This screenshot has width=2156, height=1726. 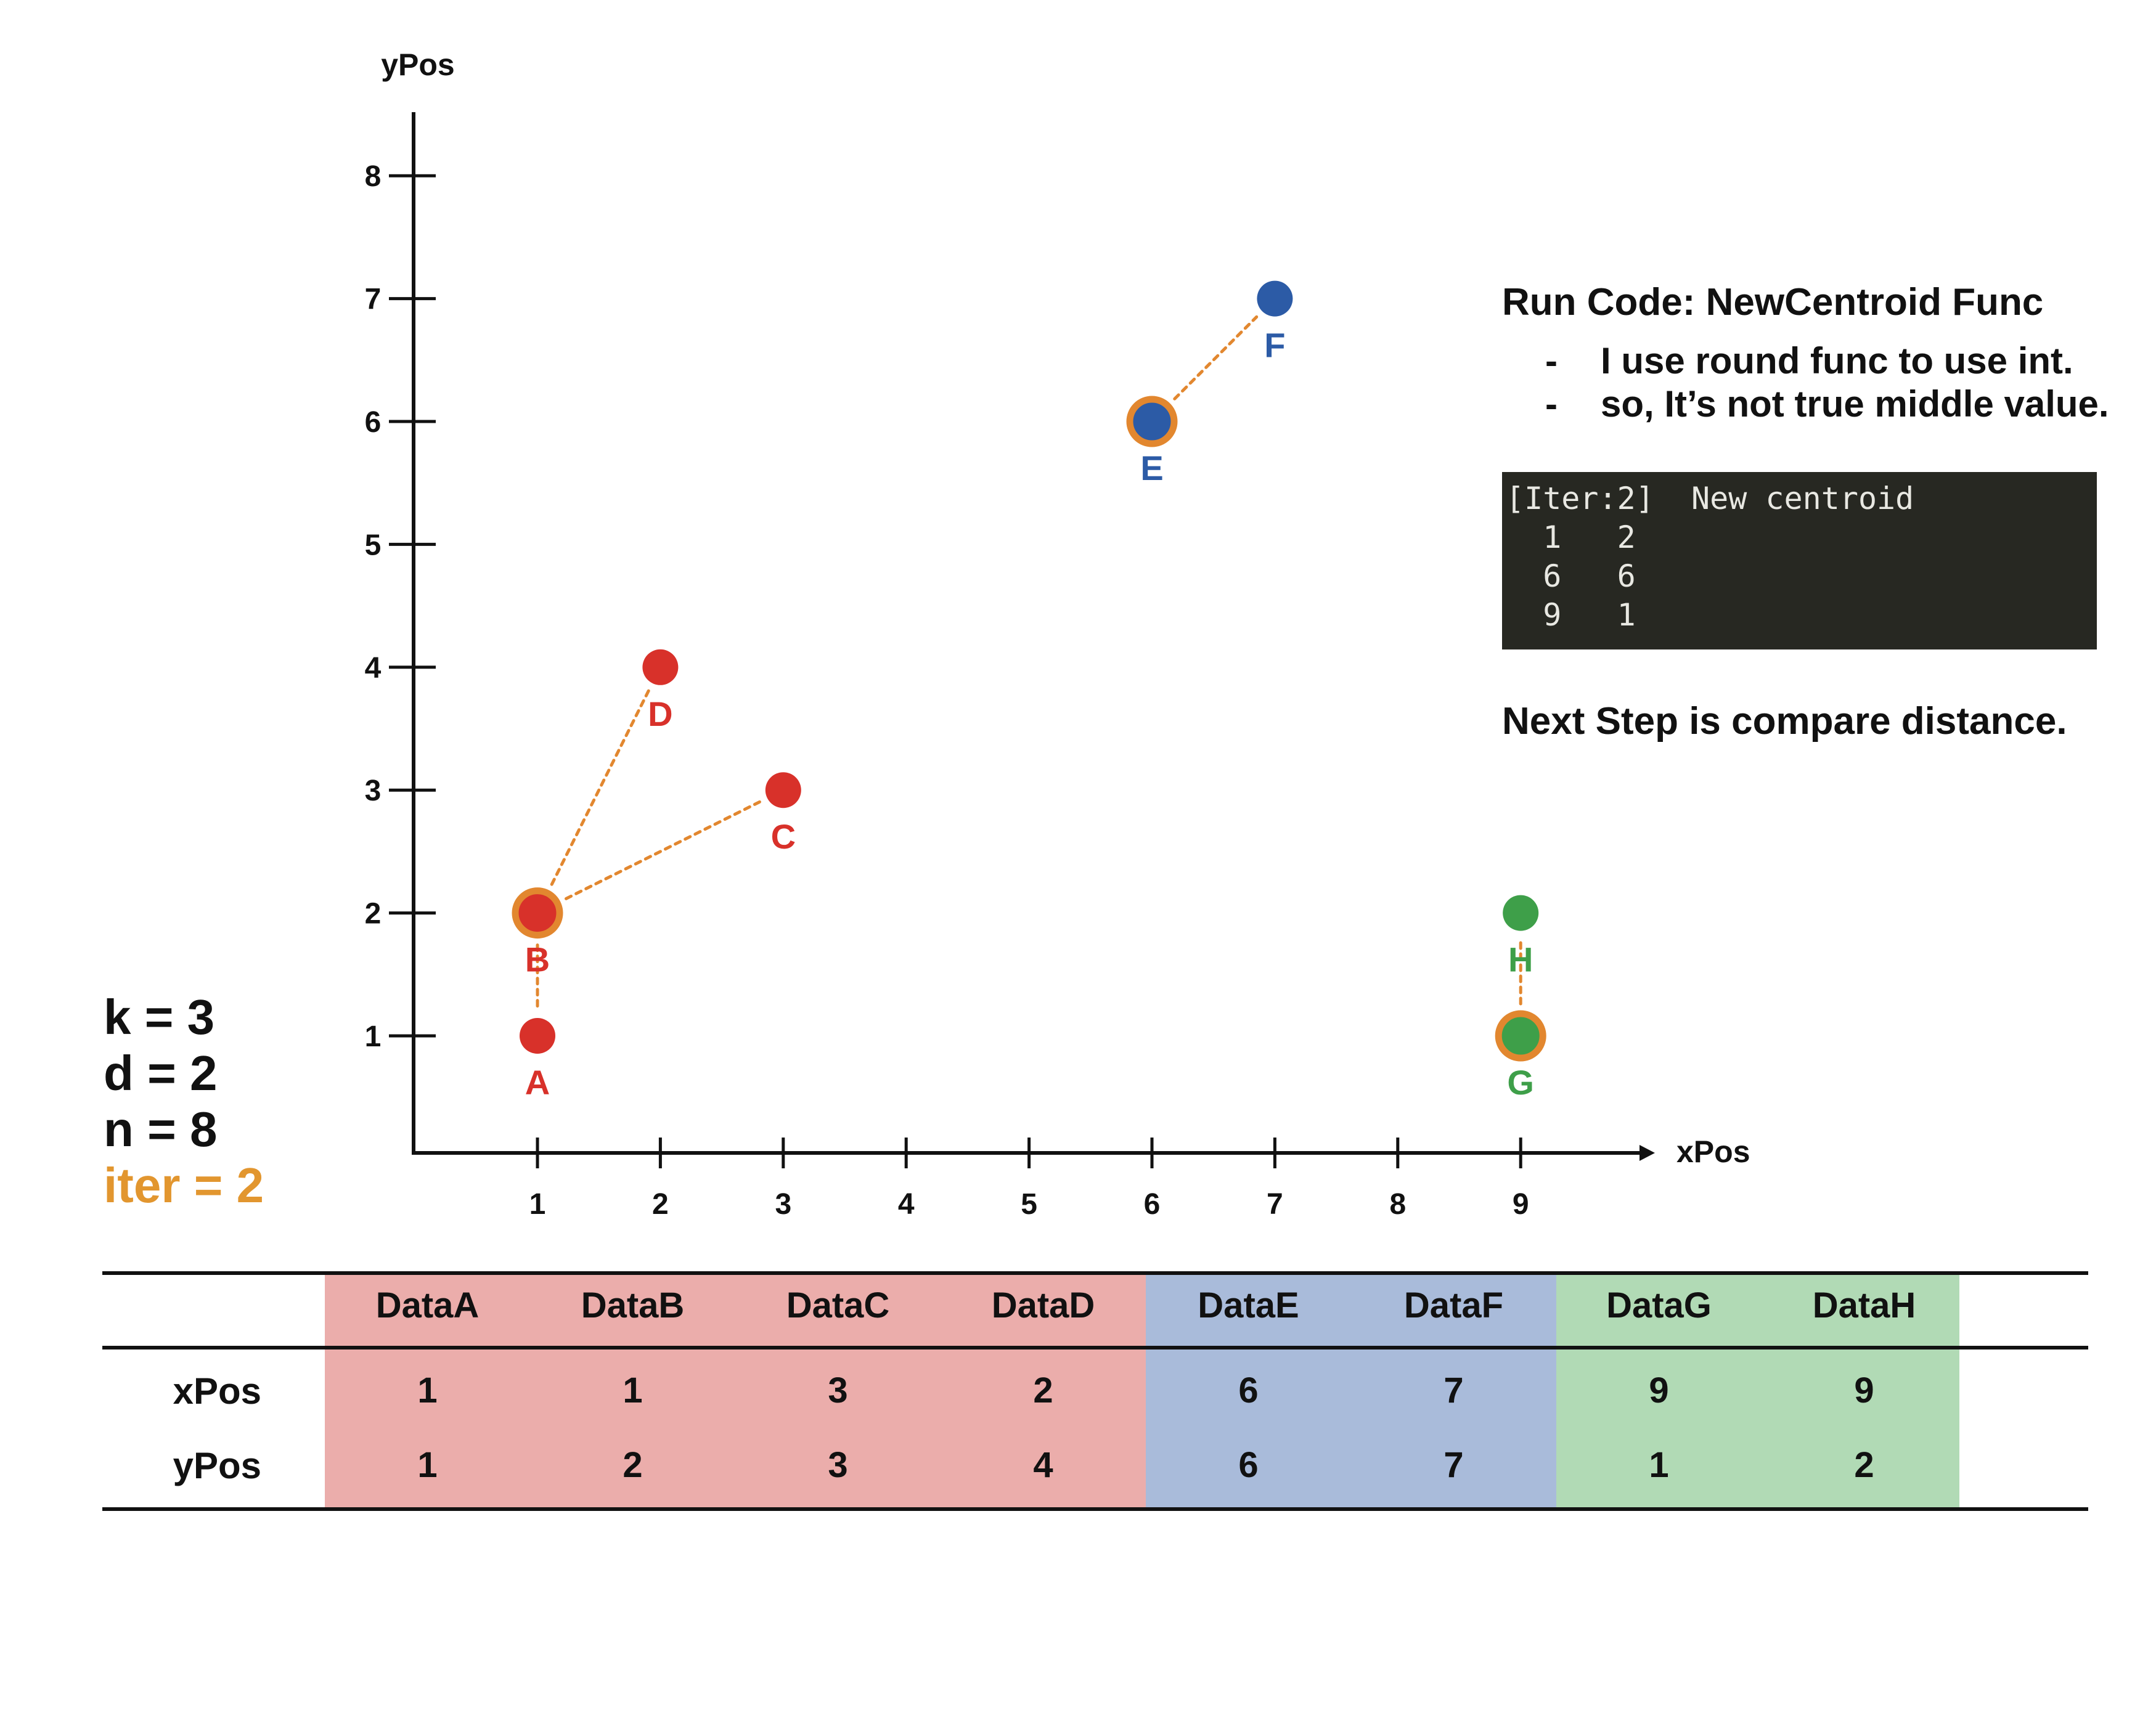 What do you see at coordinates (1520, 1082) in the screenshot?
I see `point-label-g: G` at bounding box center [1520, 1082].